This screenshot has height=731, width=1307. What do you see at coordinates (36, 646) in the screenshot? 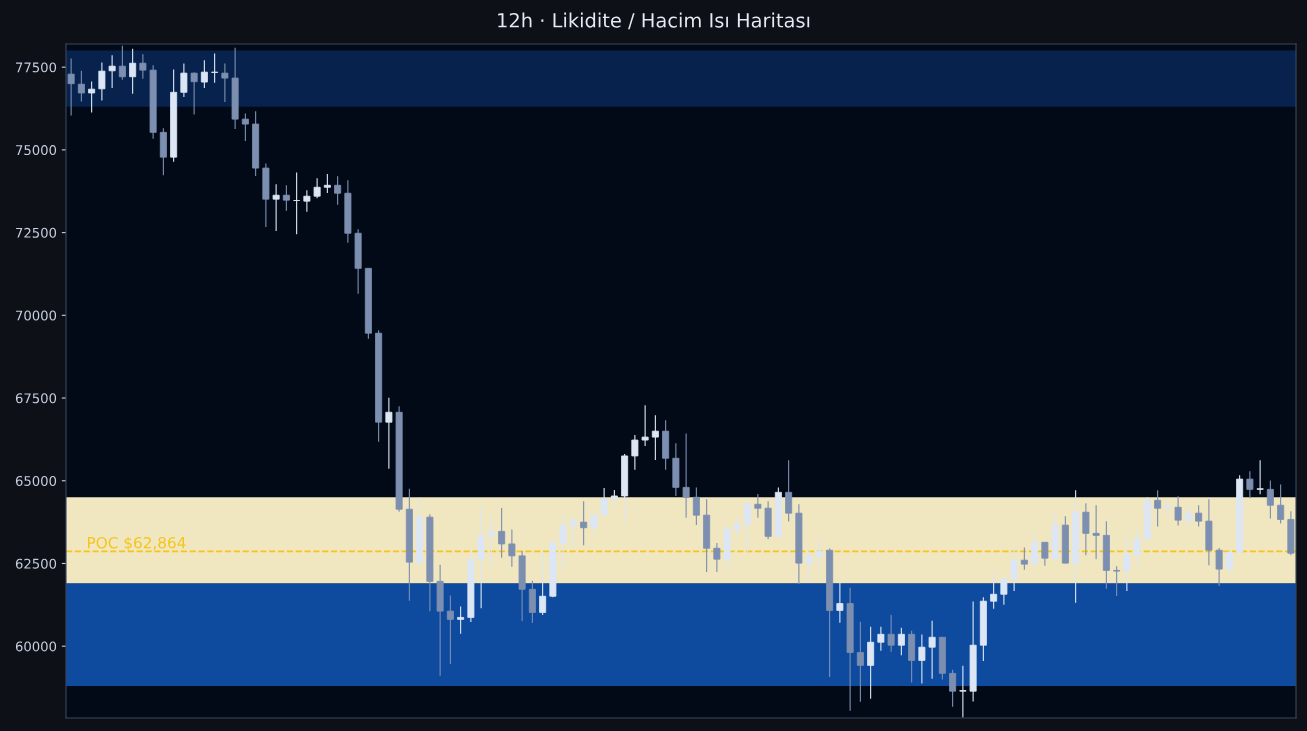
I see `y-tick-label: 60000` at bounding box center [36, 646].